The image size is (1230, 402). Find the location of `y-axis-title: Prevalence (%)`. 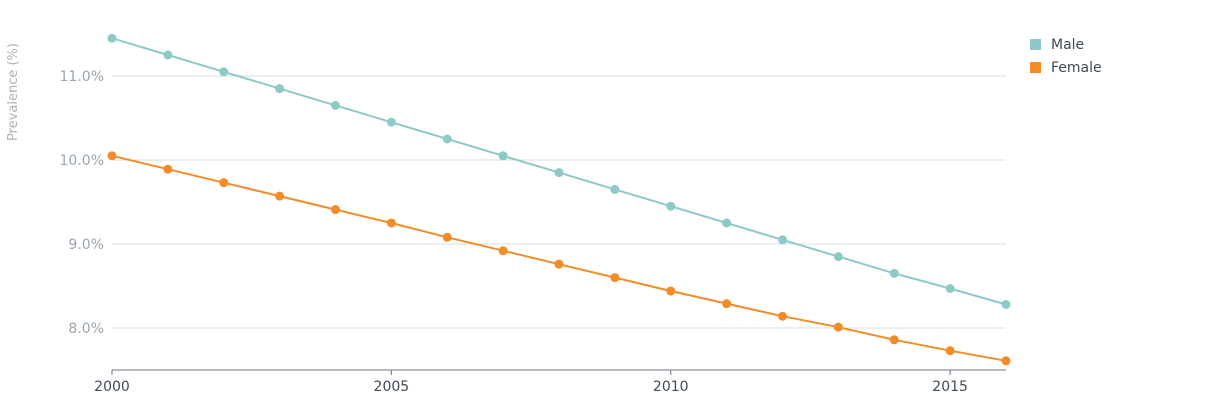

y-axis-title: Prevalence (%) is located at coordinates (13, 92).